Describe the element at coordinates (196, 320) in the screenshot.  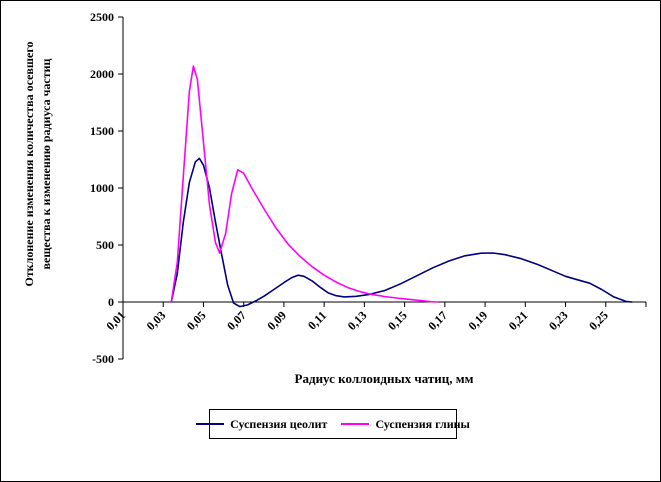
I see `x-tick-label: 0,05` at that location.